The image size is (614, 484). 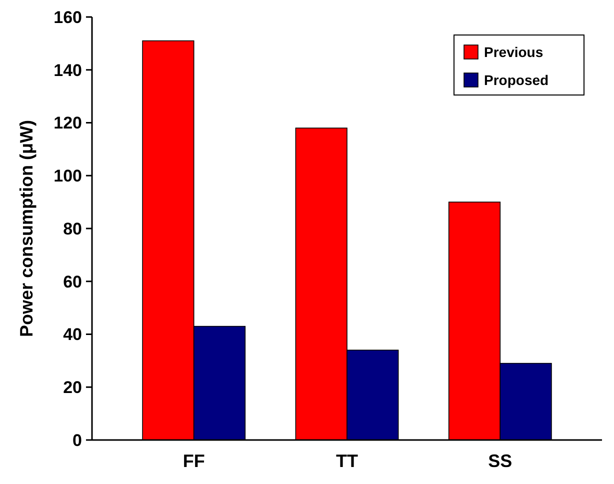 What do you see at coordinates (77, 440) in the screenshot?
I see `y-tick-label: 0` at bounding box center [77, 440].